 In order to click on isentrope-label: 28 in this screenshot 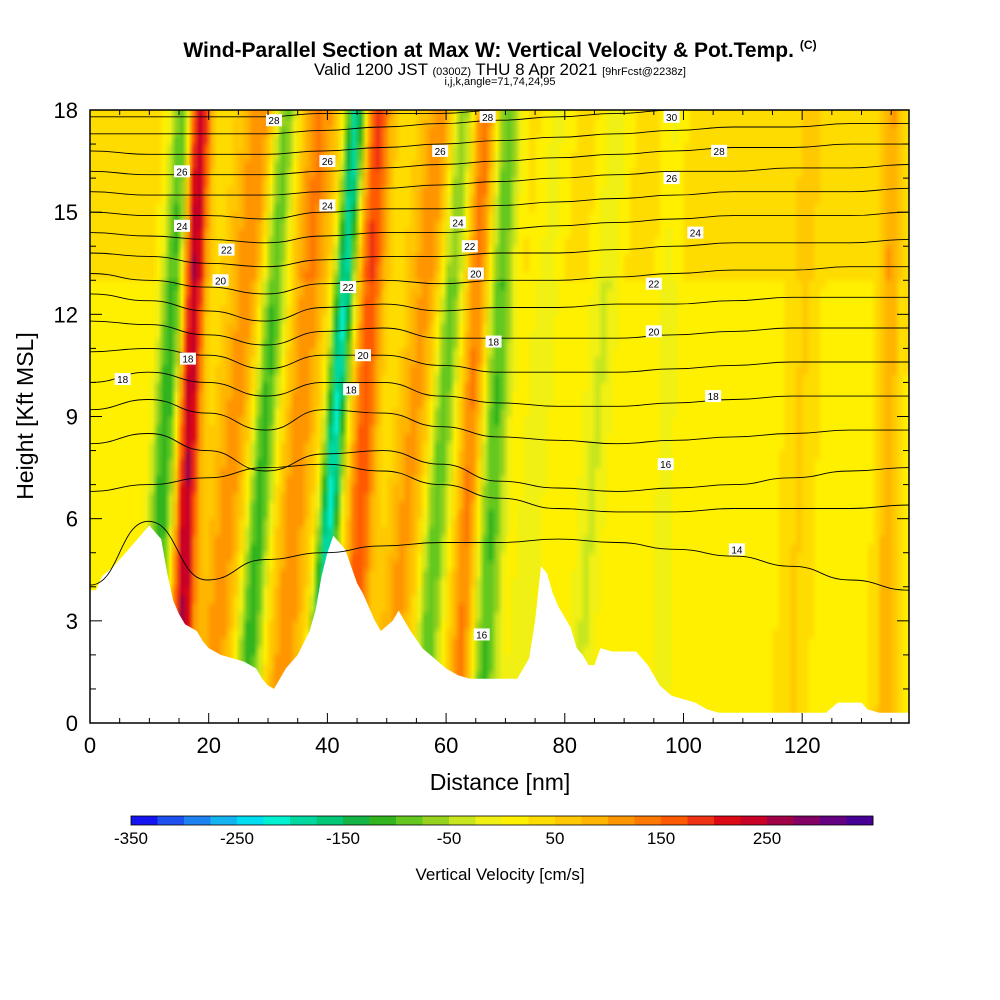, I will do `click(273, 120)`.